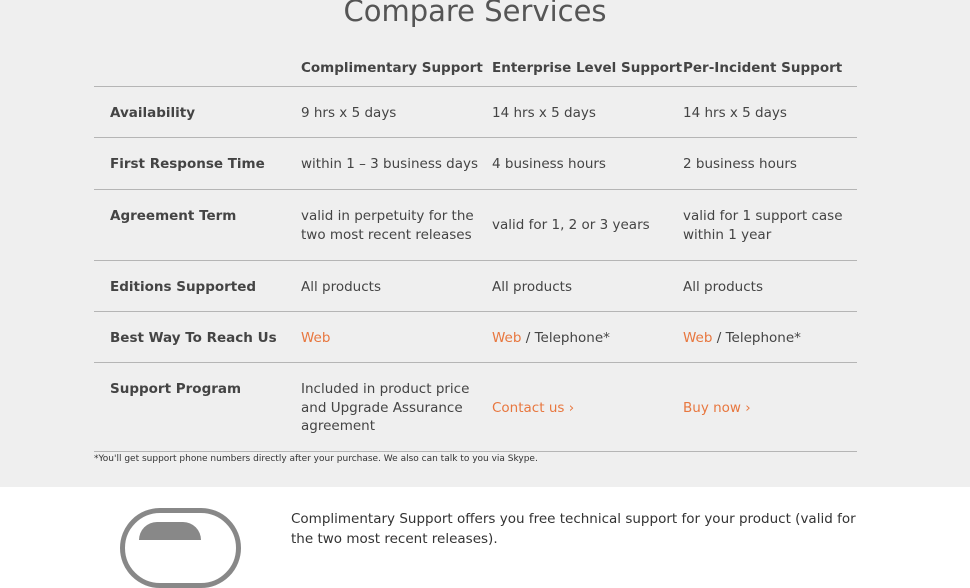  Describe the element at coordinates (549, 164) in the screenshot. I see `cell: 4 business hours` at that location.